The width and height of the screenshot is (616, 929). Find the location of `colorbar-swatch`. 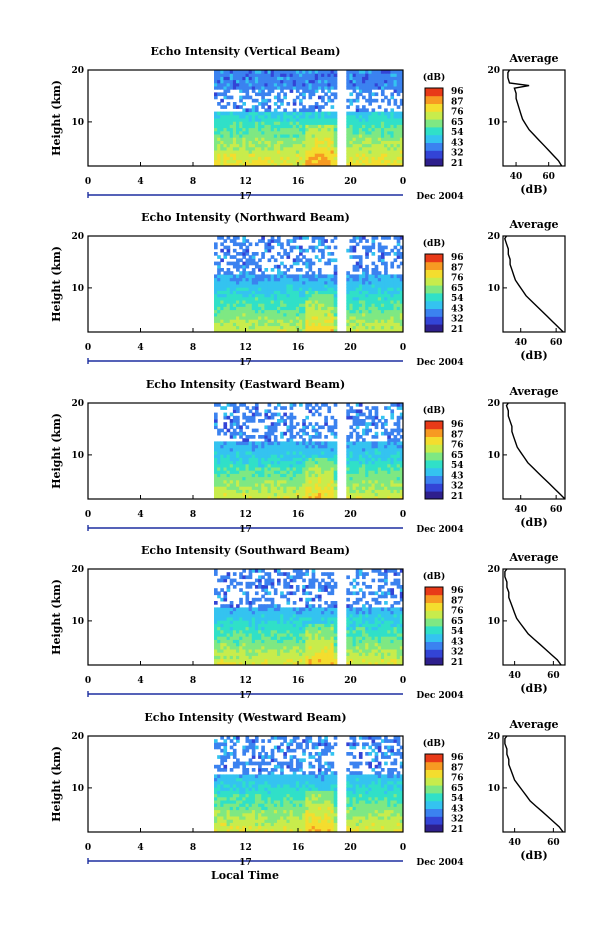

colorbar-swatch is located at coordinates (434, 154).